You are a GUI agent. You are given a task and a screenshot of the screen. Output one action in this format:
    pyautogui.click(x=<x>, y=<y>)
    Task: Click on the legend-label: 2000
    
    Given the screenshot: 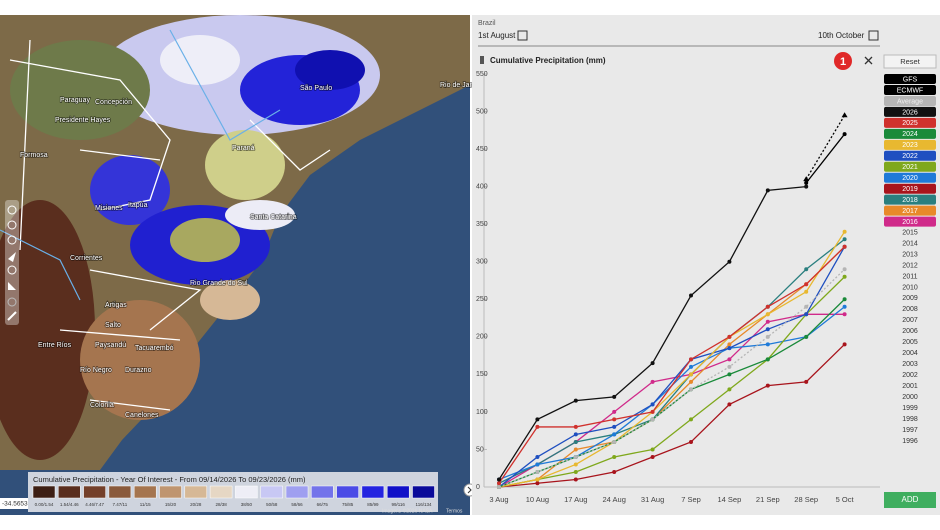 What is the action you would take?
    pyautogui.click(x=910, y=397)
    